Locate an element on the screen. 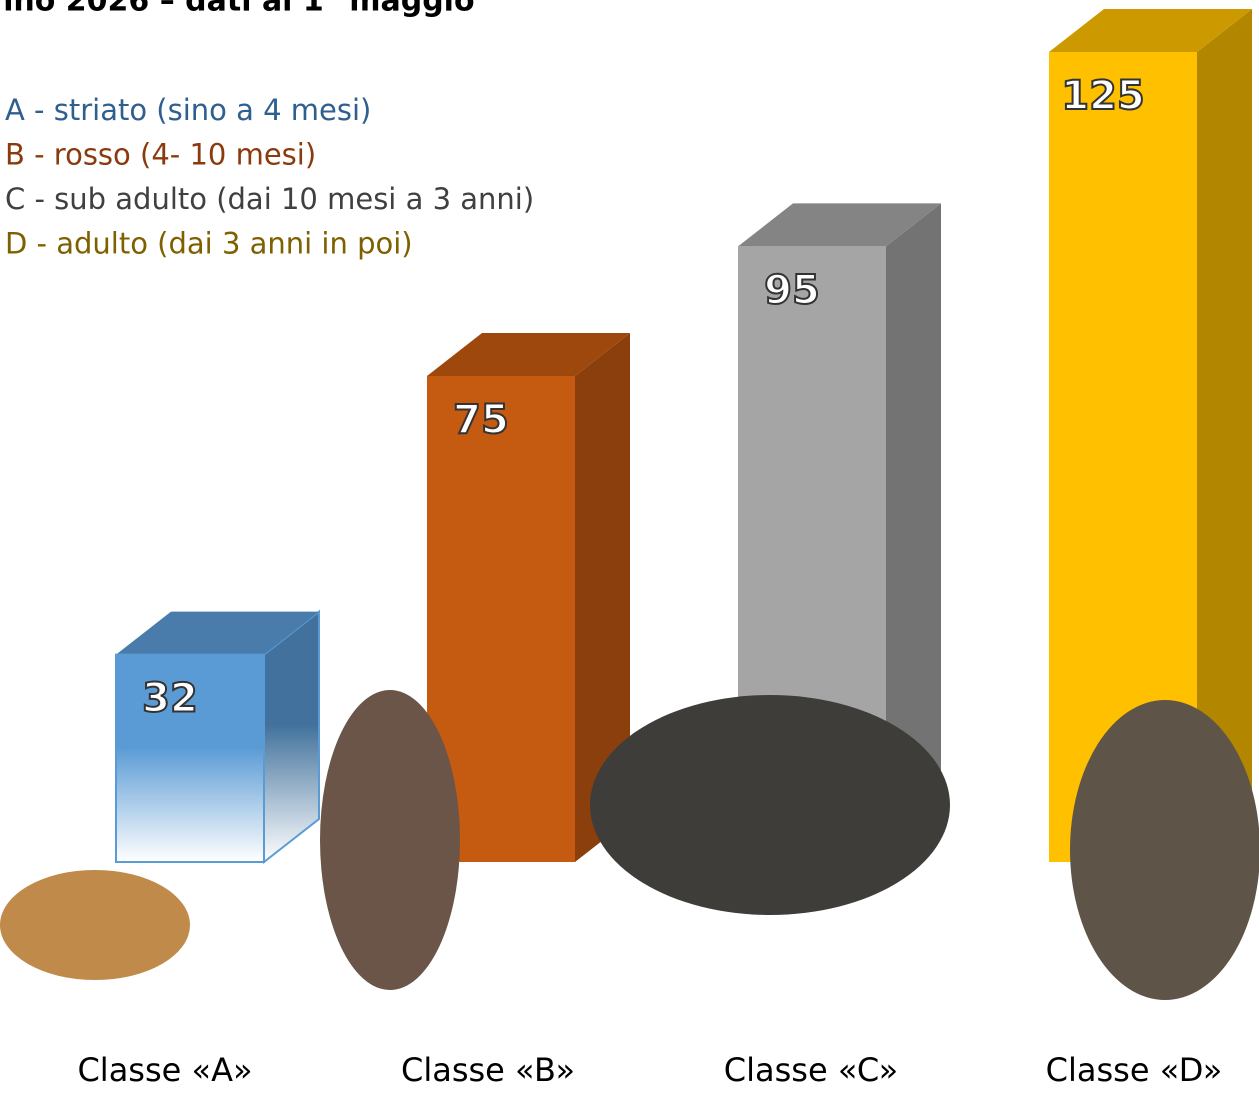 The height and width of the screenshot is (1096, 1259). value-label: 95 is located at coordinates (792, 290).